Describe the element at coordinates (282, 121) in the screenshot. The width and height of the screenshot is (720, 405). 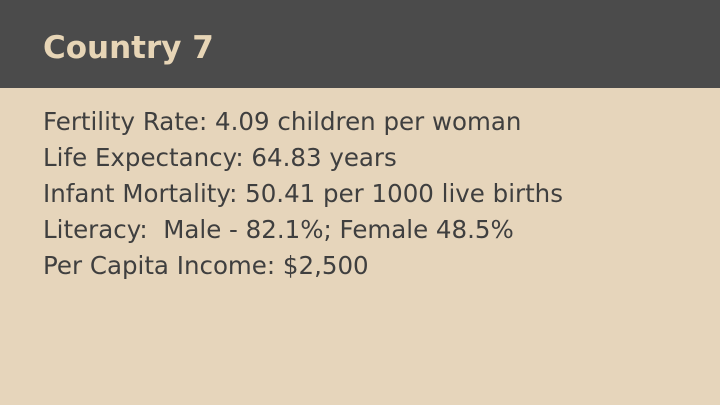
I see `fertility-rate-line: Fertility Rate: 4.09 children per woman` at that location.